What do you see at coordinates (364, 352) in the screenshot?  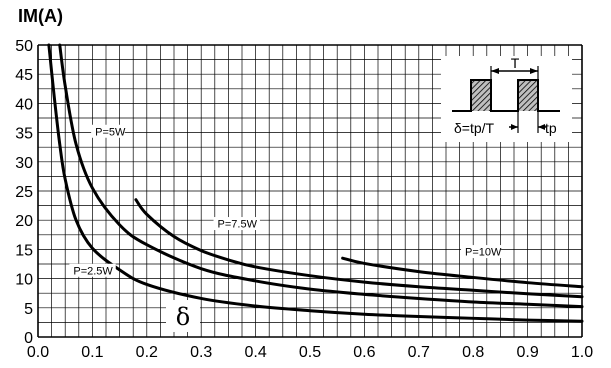 I see `x-tick-label: 0.6` at bounding box center [364, 352].